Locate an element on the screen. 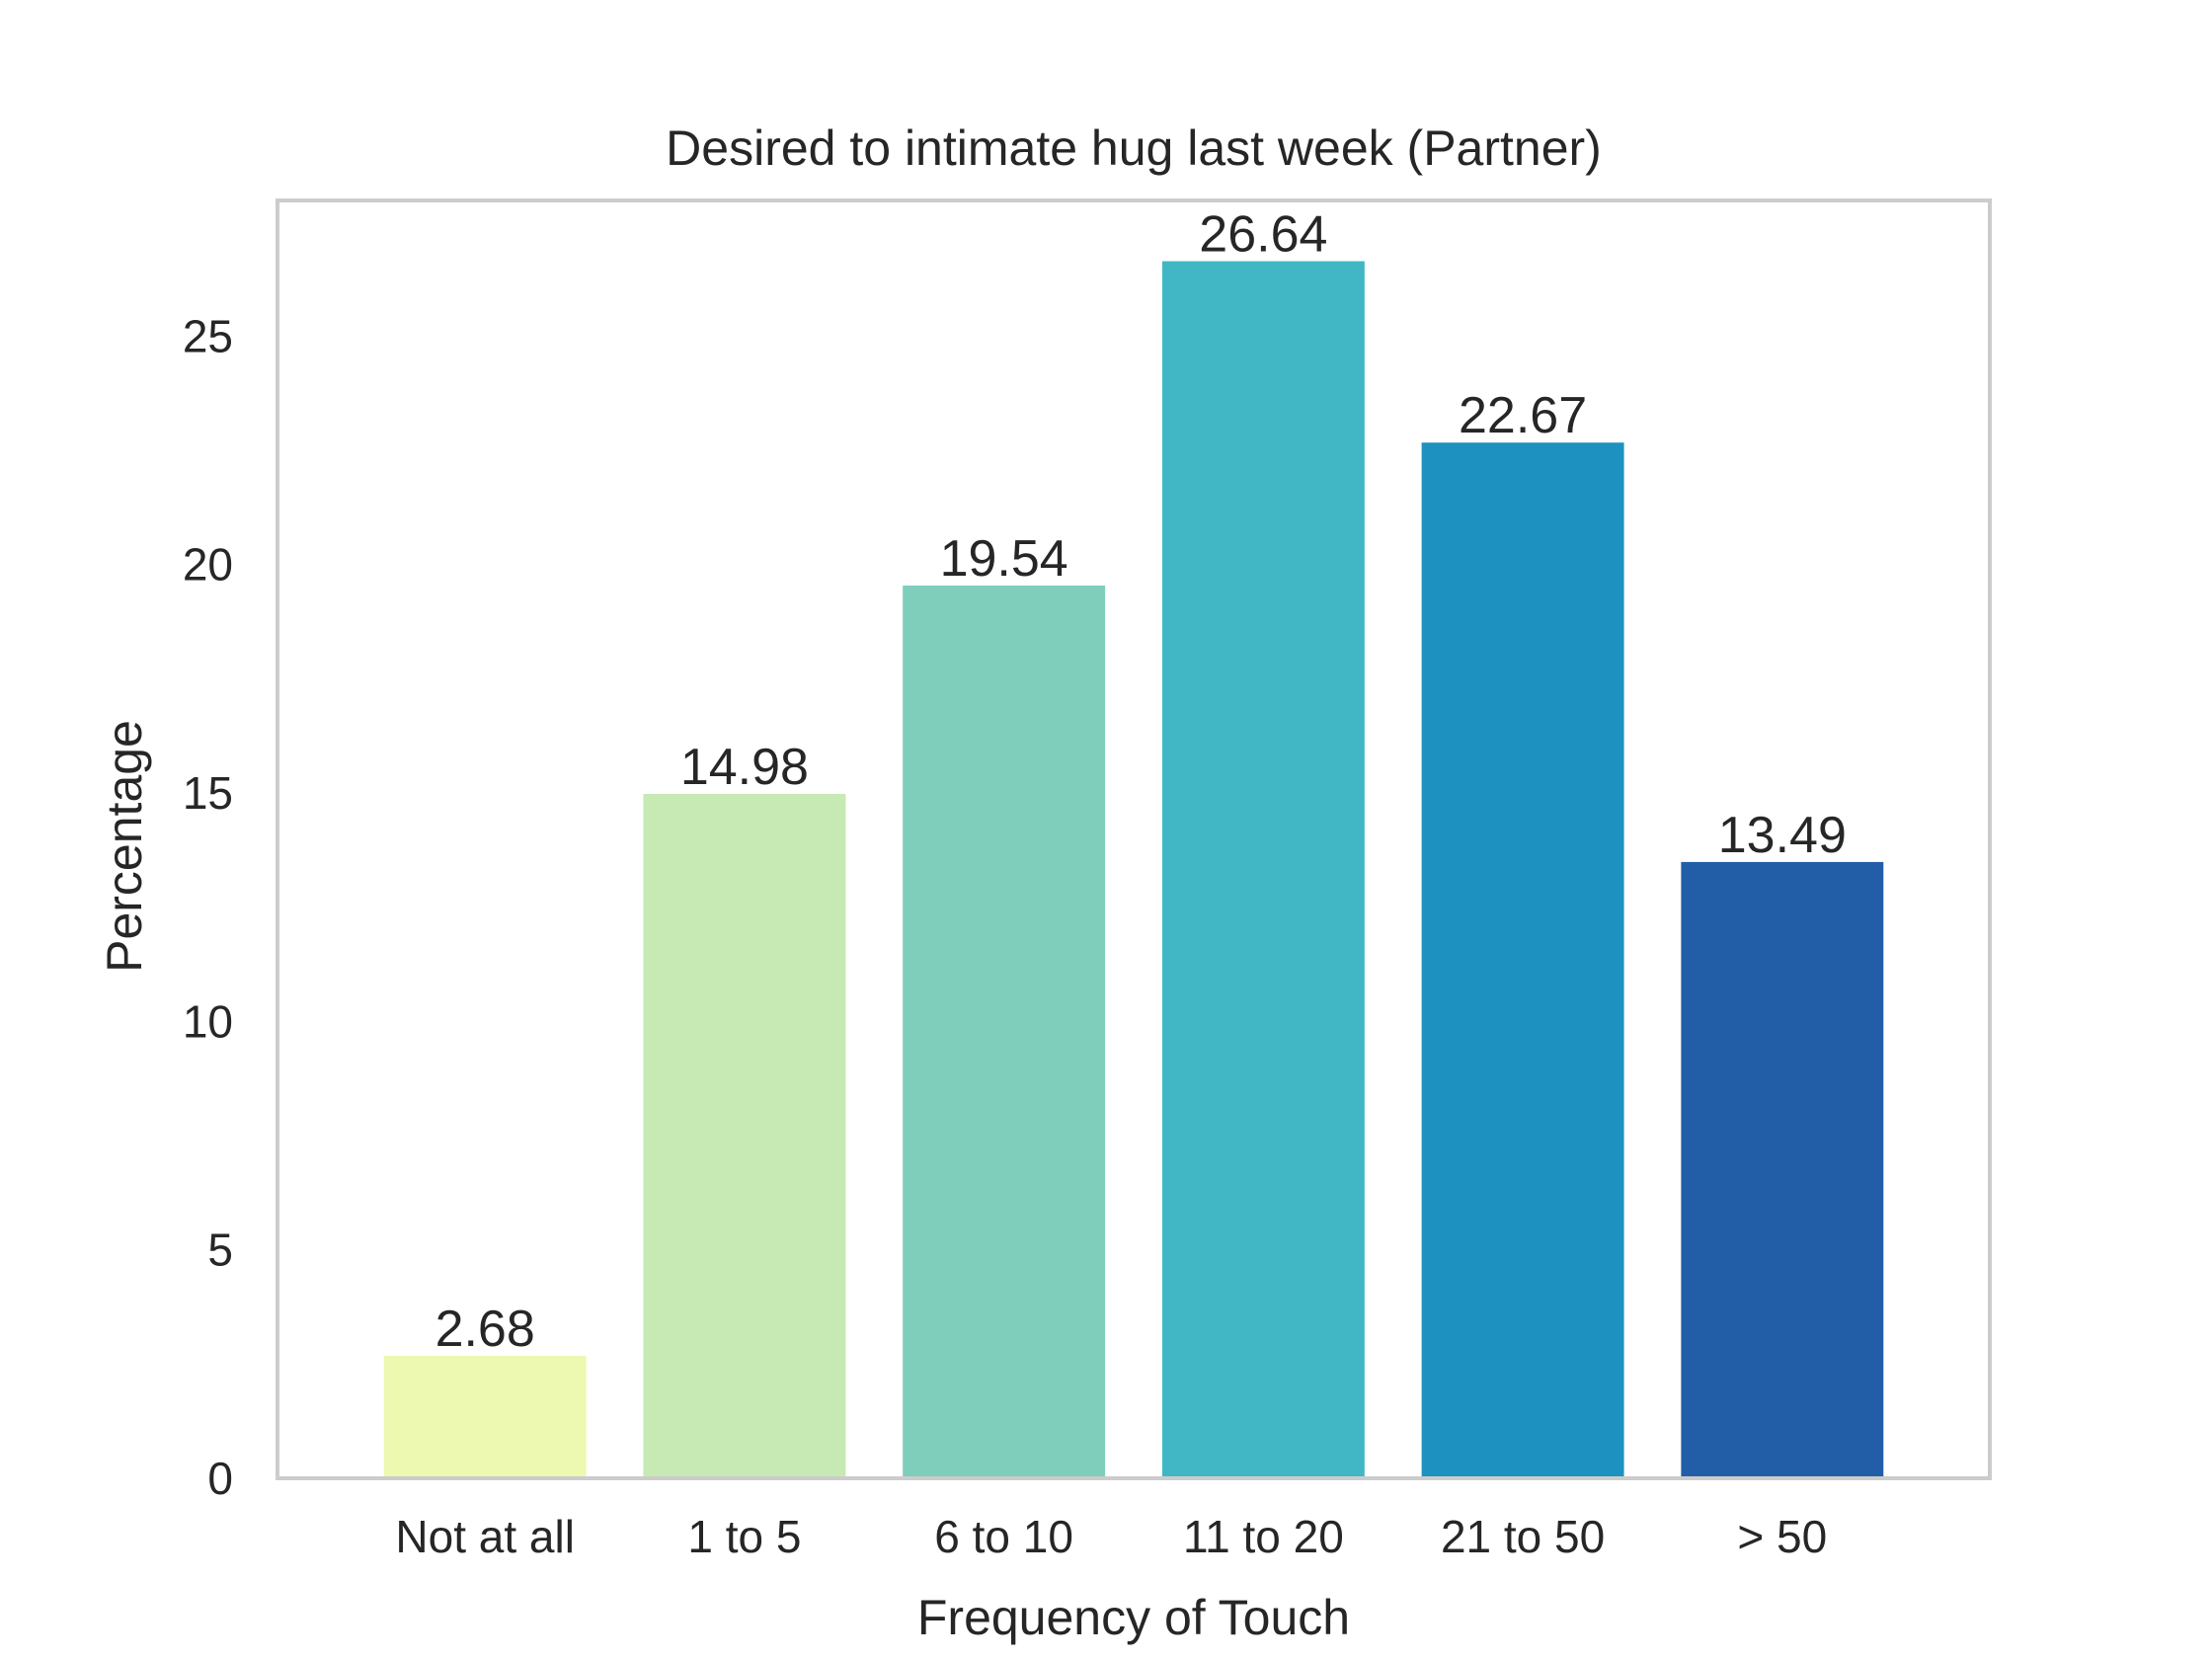 The height and width of the screenshot is (1659, 2212). x-tick-label: 1 to 5 is located at coordinates (744, 1537).